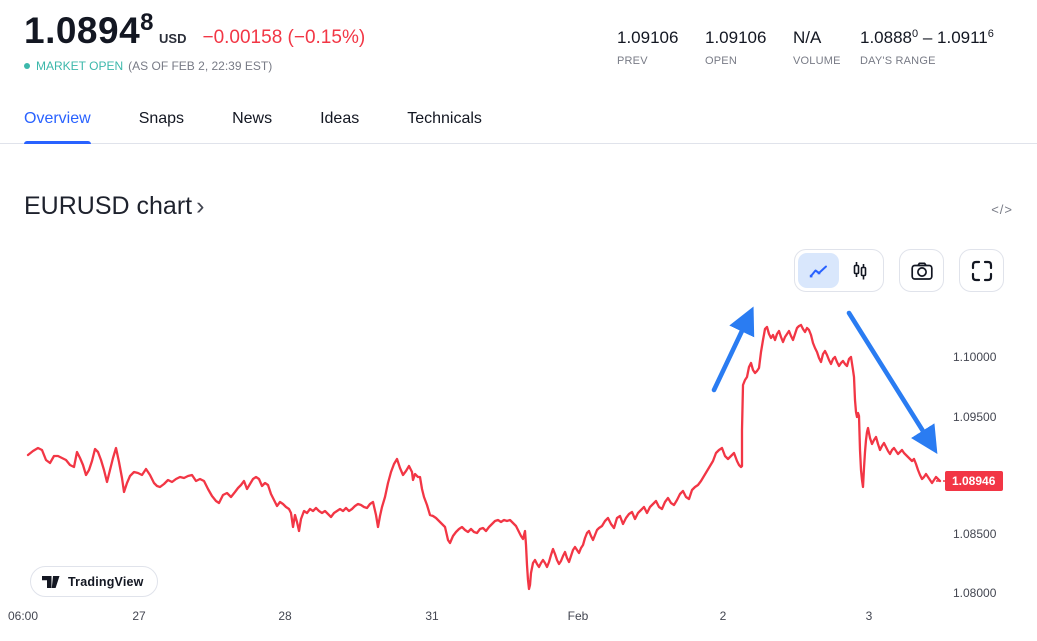 This screenshot has height=641, width=1037. I want to click on x-axis-label: 2, so click(723, 616).